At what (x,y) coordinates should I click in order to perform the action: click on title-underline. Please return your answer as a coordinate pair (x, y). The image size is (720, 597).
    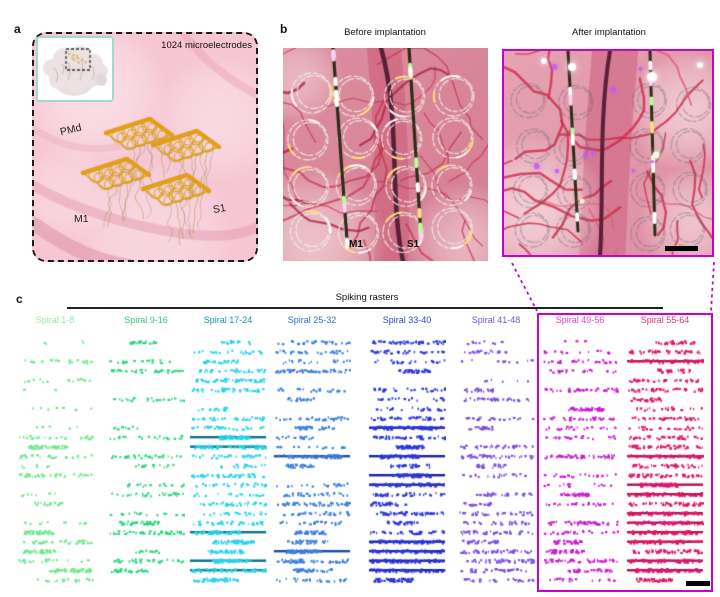
    Looking at the image, I should click on (365, 308).